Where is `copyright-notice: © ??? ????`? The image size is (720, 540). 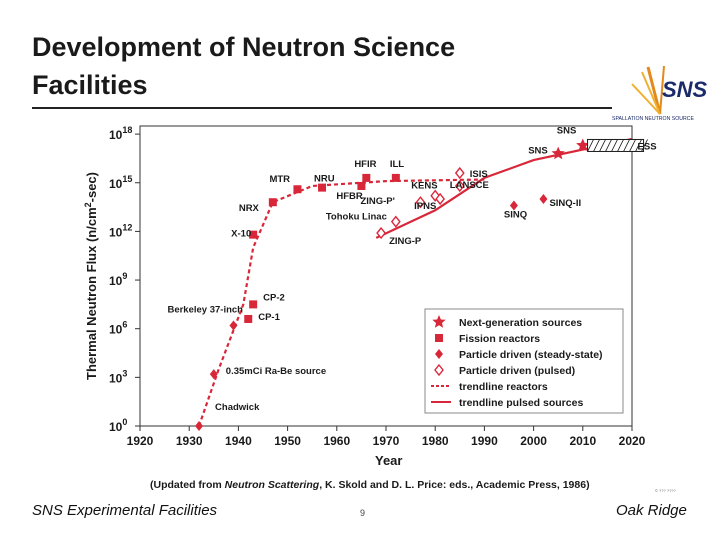
copyright-notice: © ??? ???? is located at coordinates (665, 490).